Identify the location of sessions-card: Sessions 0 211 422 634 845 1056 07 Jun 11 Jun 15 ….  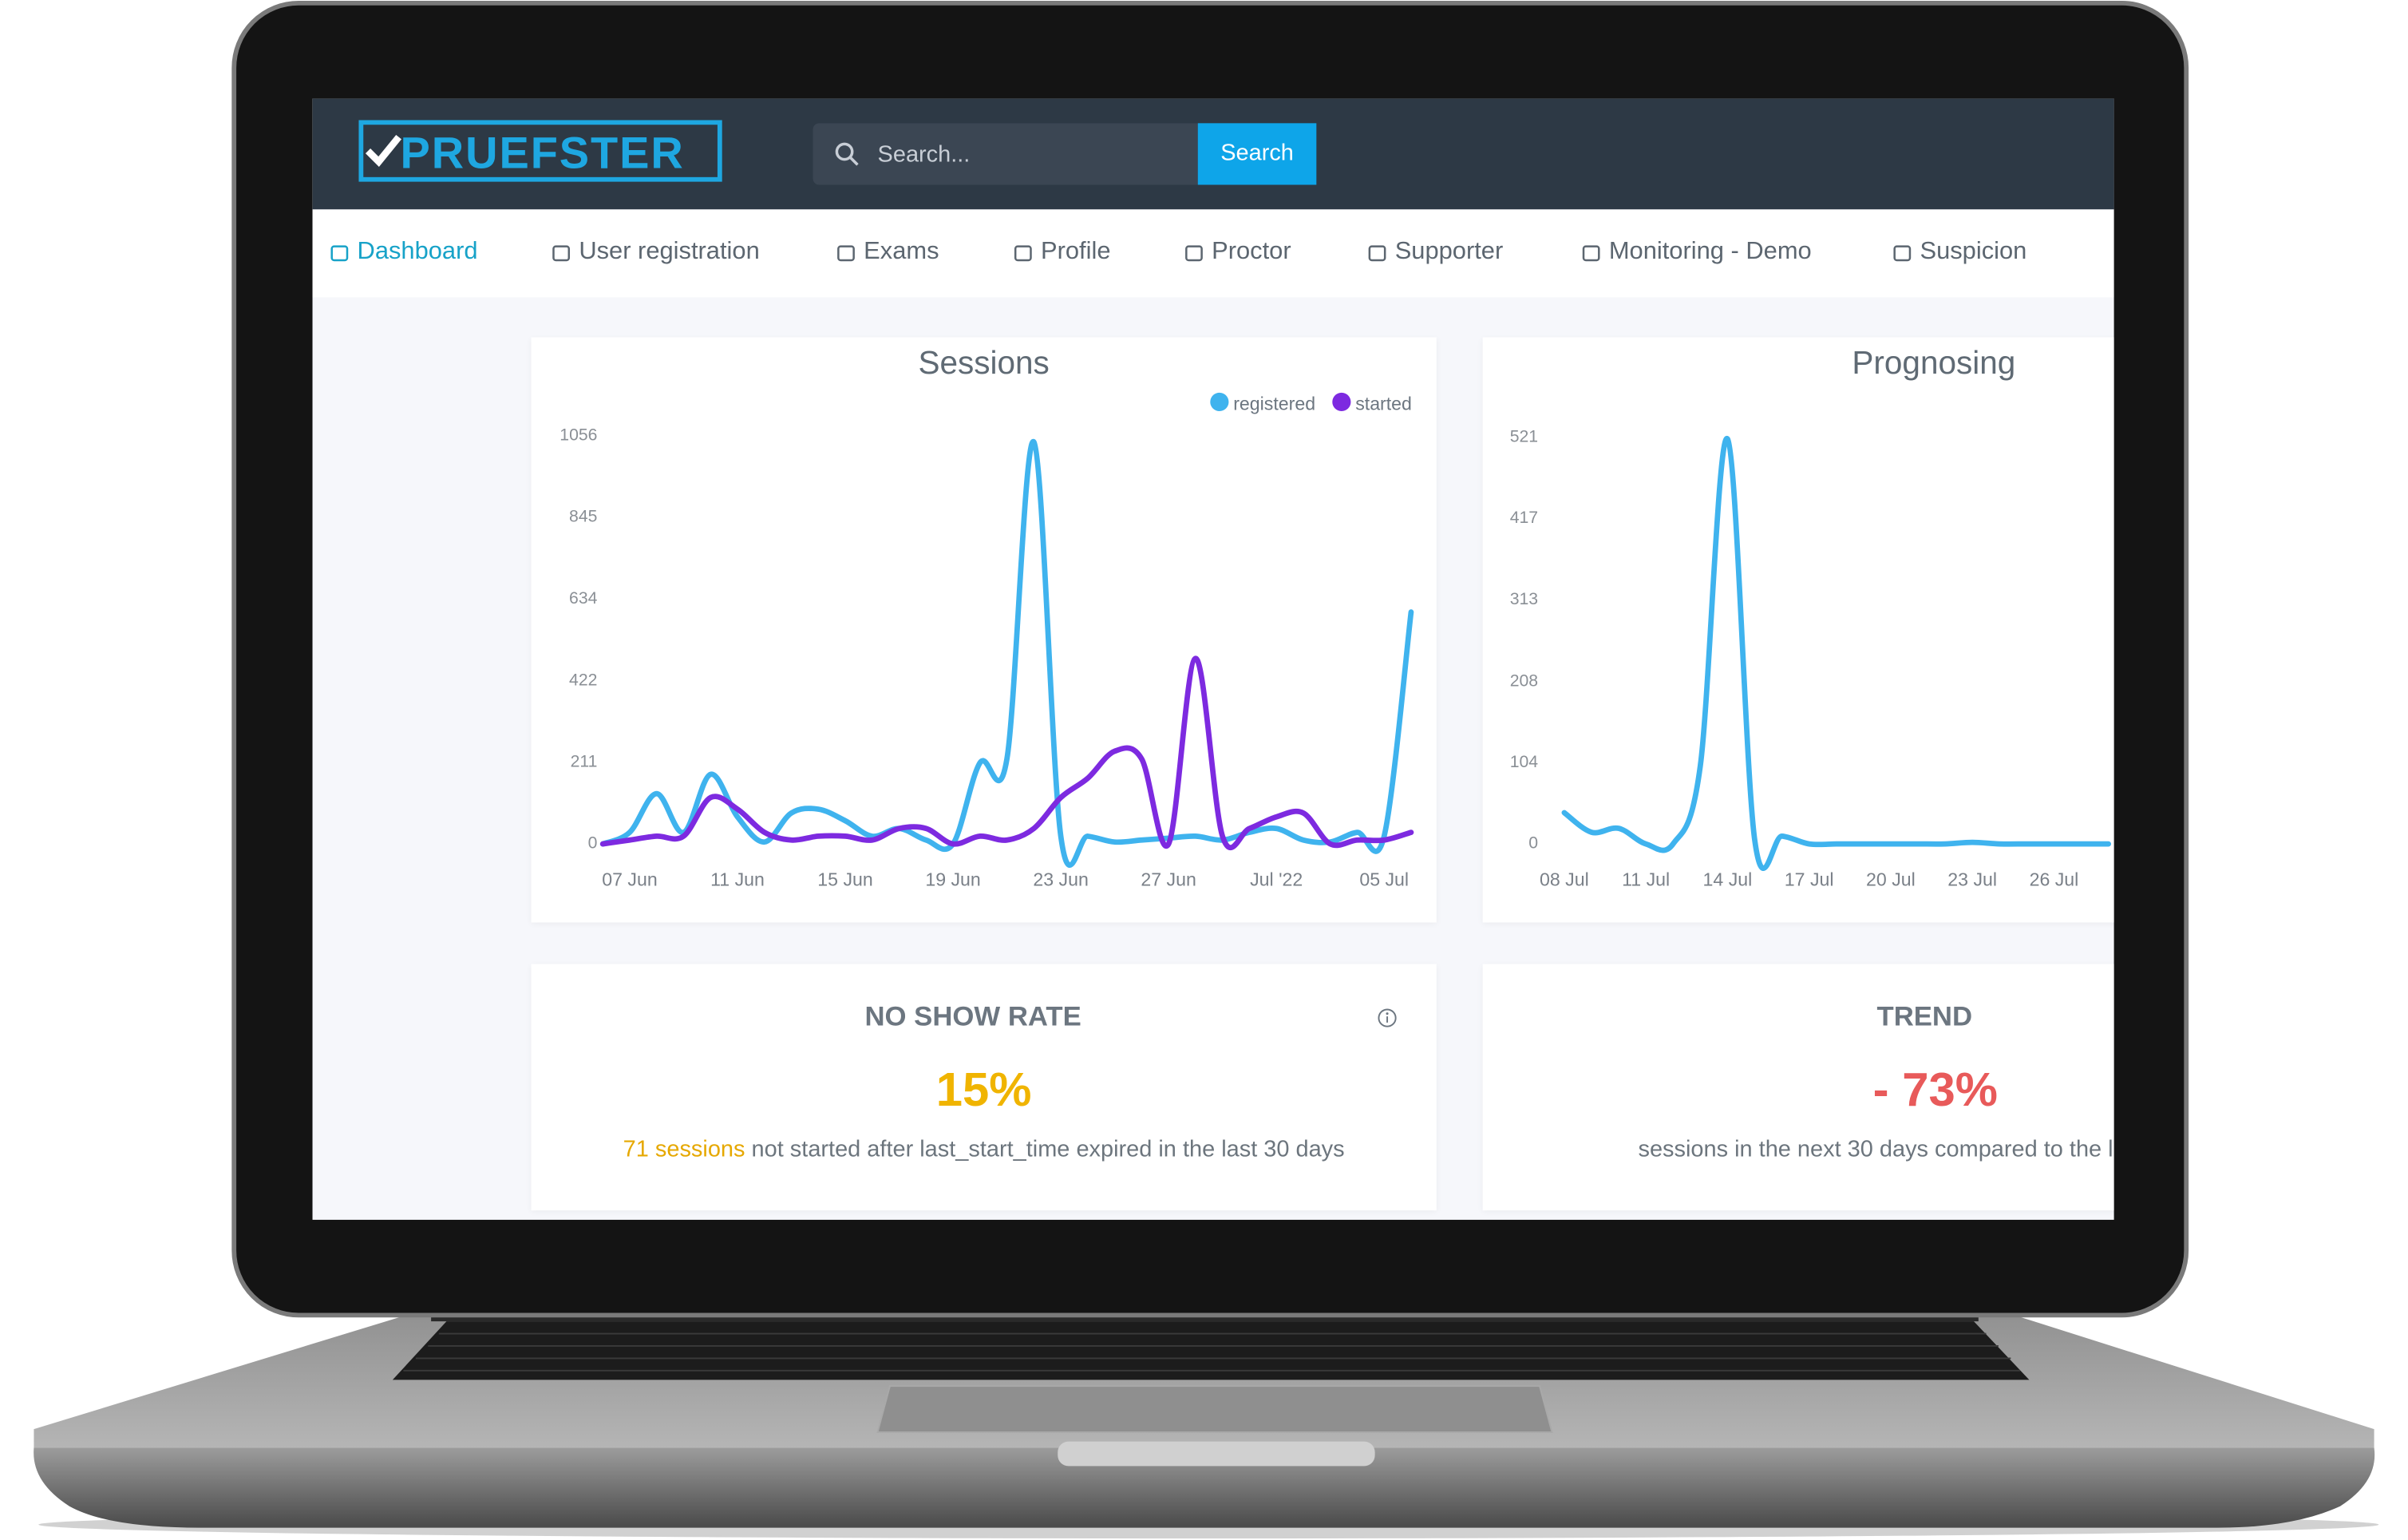
(984, 630).